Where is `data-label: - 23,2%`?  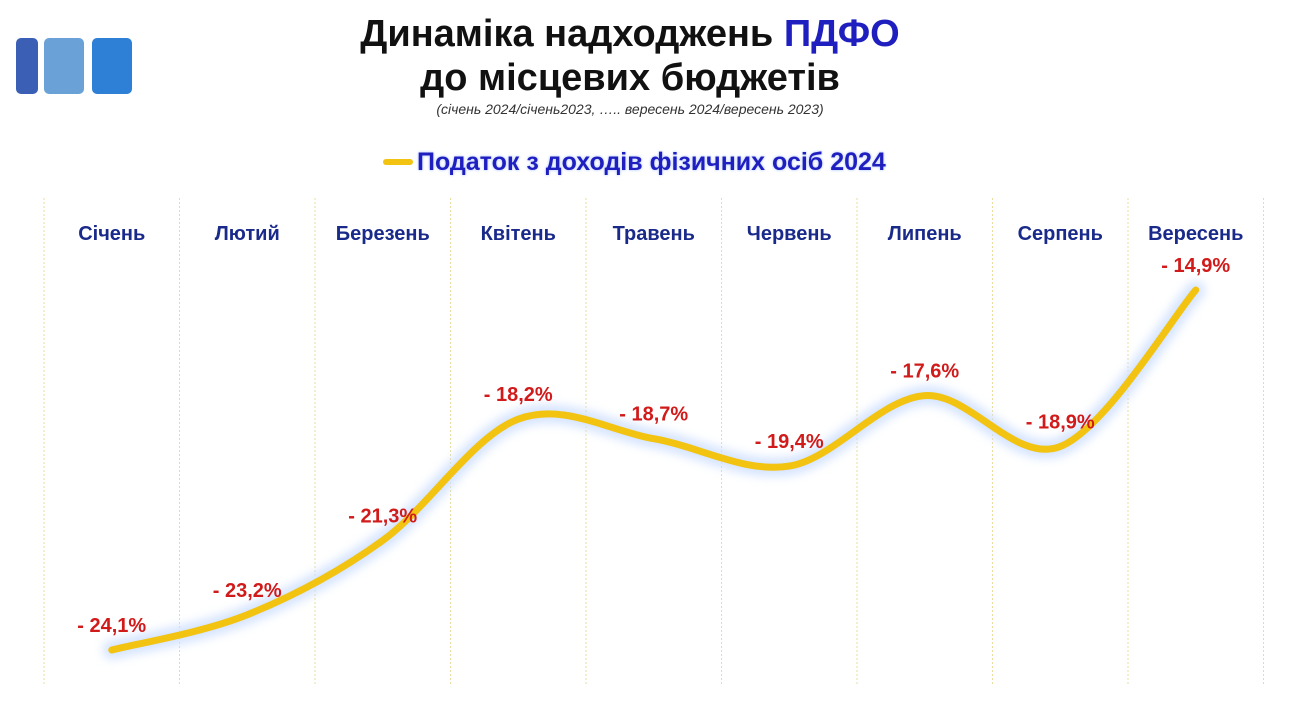 data-label: - 23,2% is located at coordinates (247, 591).